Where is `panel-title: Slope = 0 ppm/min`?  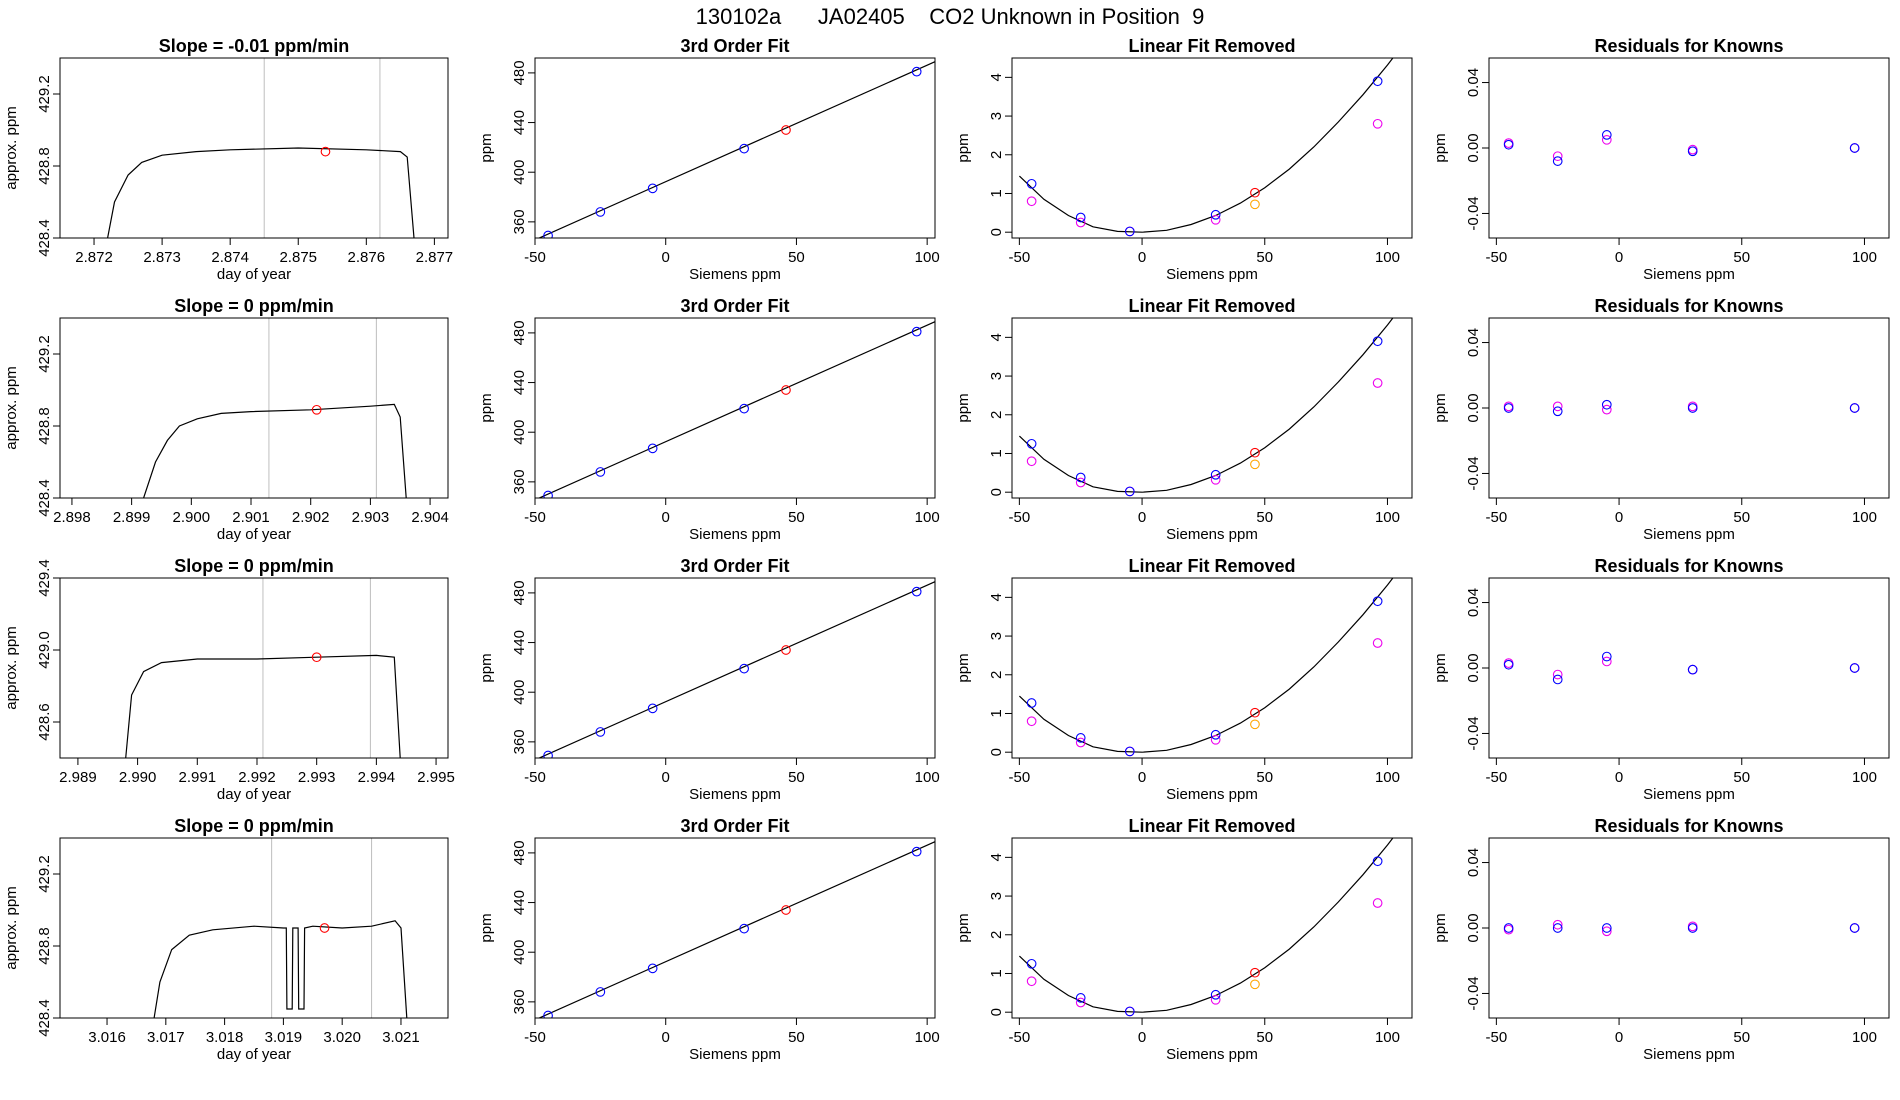
panel-title: Slope = 0 ppm/min is located at coordinates (254, 306).